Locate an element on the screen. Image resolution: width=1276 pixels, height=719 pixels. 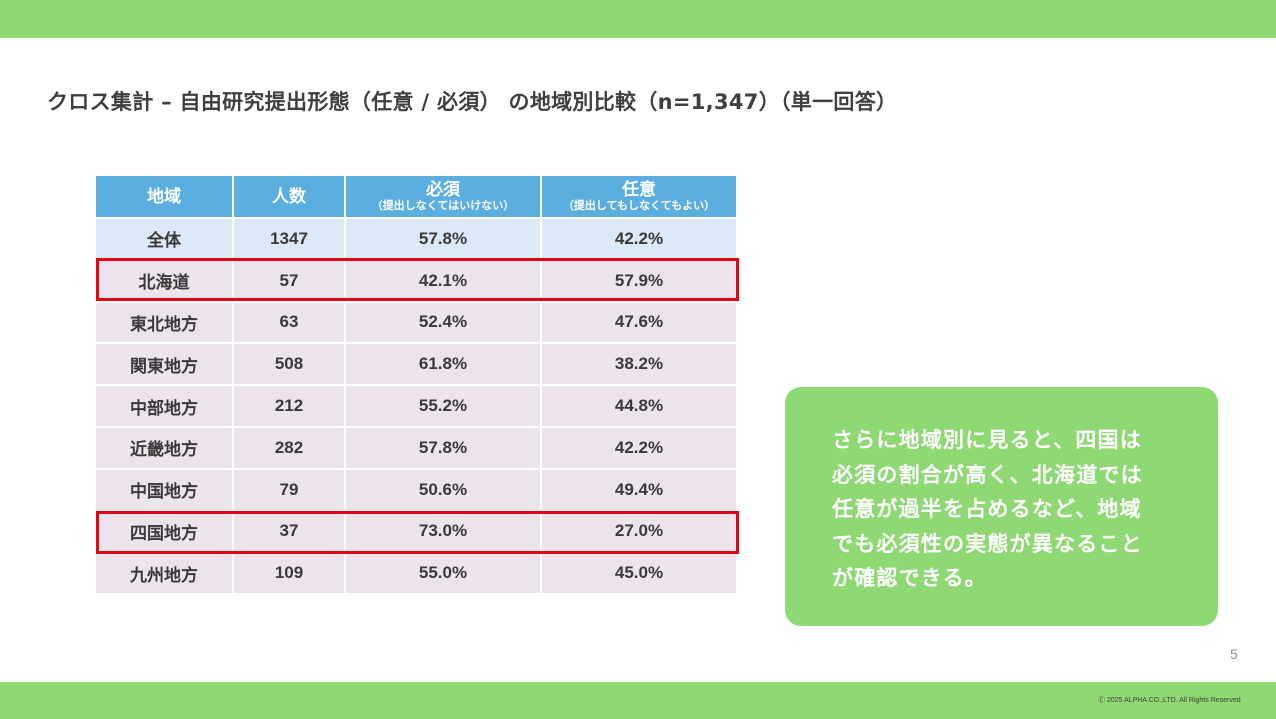
cell-count: 212 is located at coordinates (289, 406).